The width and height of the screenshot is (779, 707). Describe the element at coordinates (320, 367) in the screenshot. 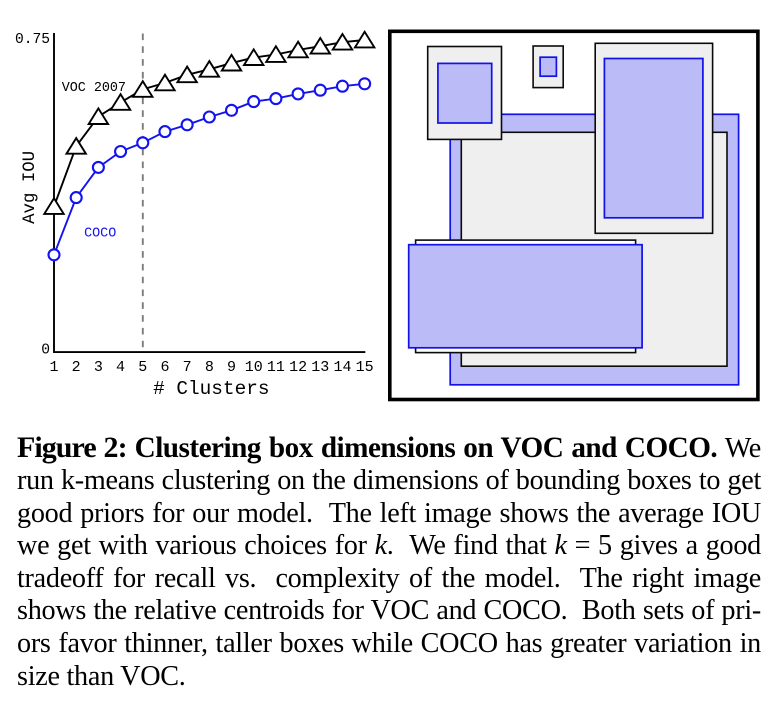

I see `svg-text: 13` at that location.